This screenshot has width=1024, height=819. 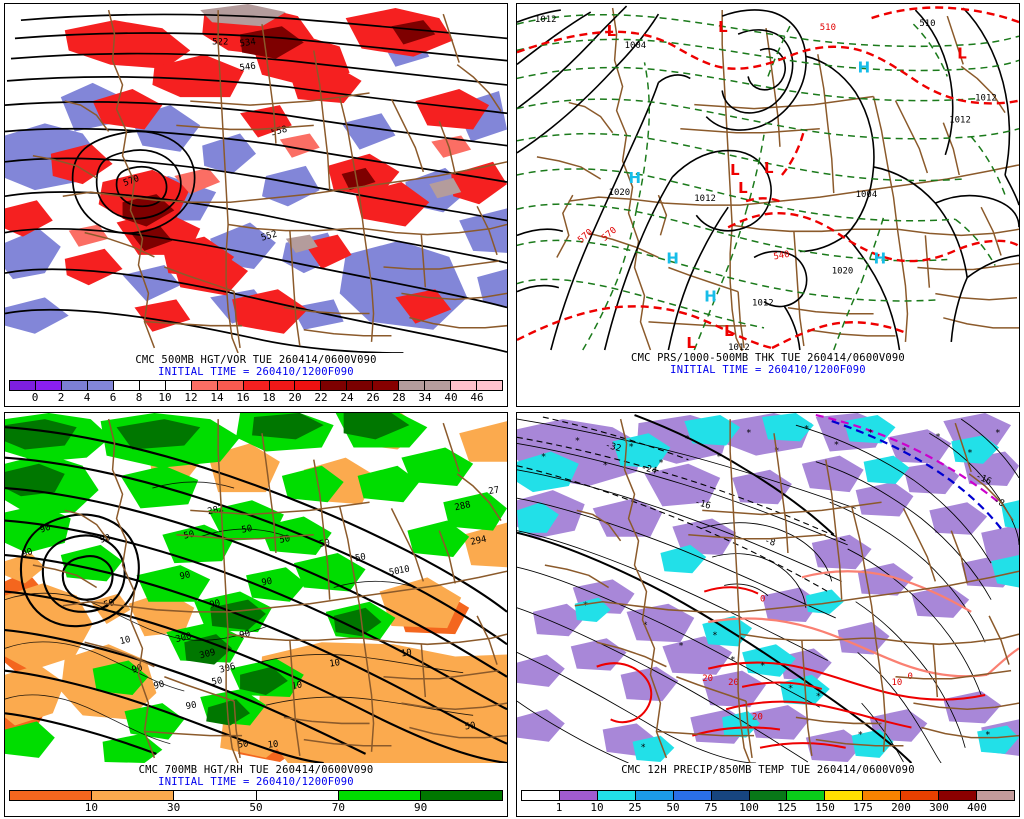 What do you see at coordinates (295, 397) in the screenshot?
I see `colorbar-tick-label: 20` at bounding box center [295, 397].